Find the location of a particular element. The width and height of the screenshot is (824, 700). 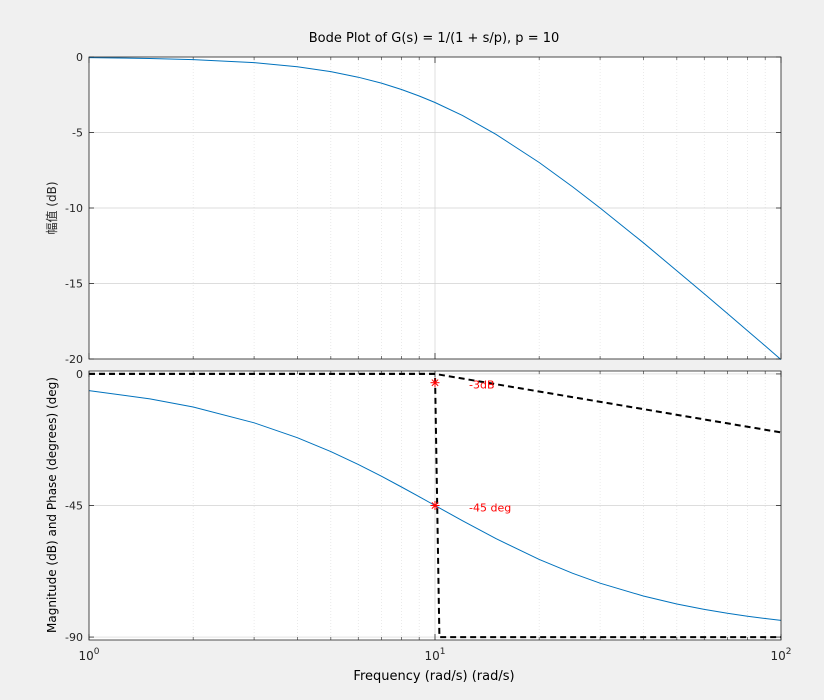

phase-ylabel: Magnitude (dB) and Phase (degrees) (deg) is located at coordinates (52, 505).